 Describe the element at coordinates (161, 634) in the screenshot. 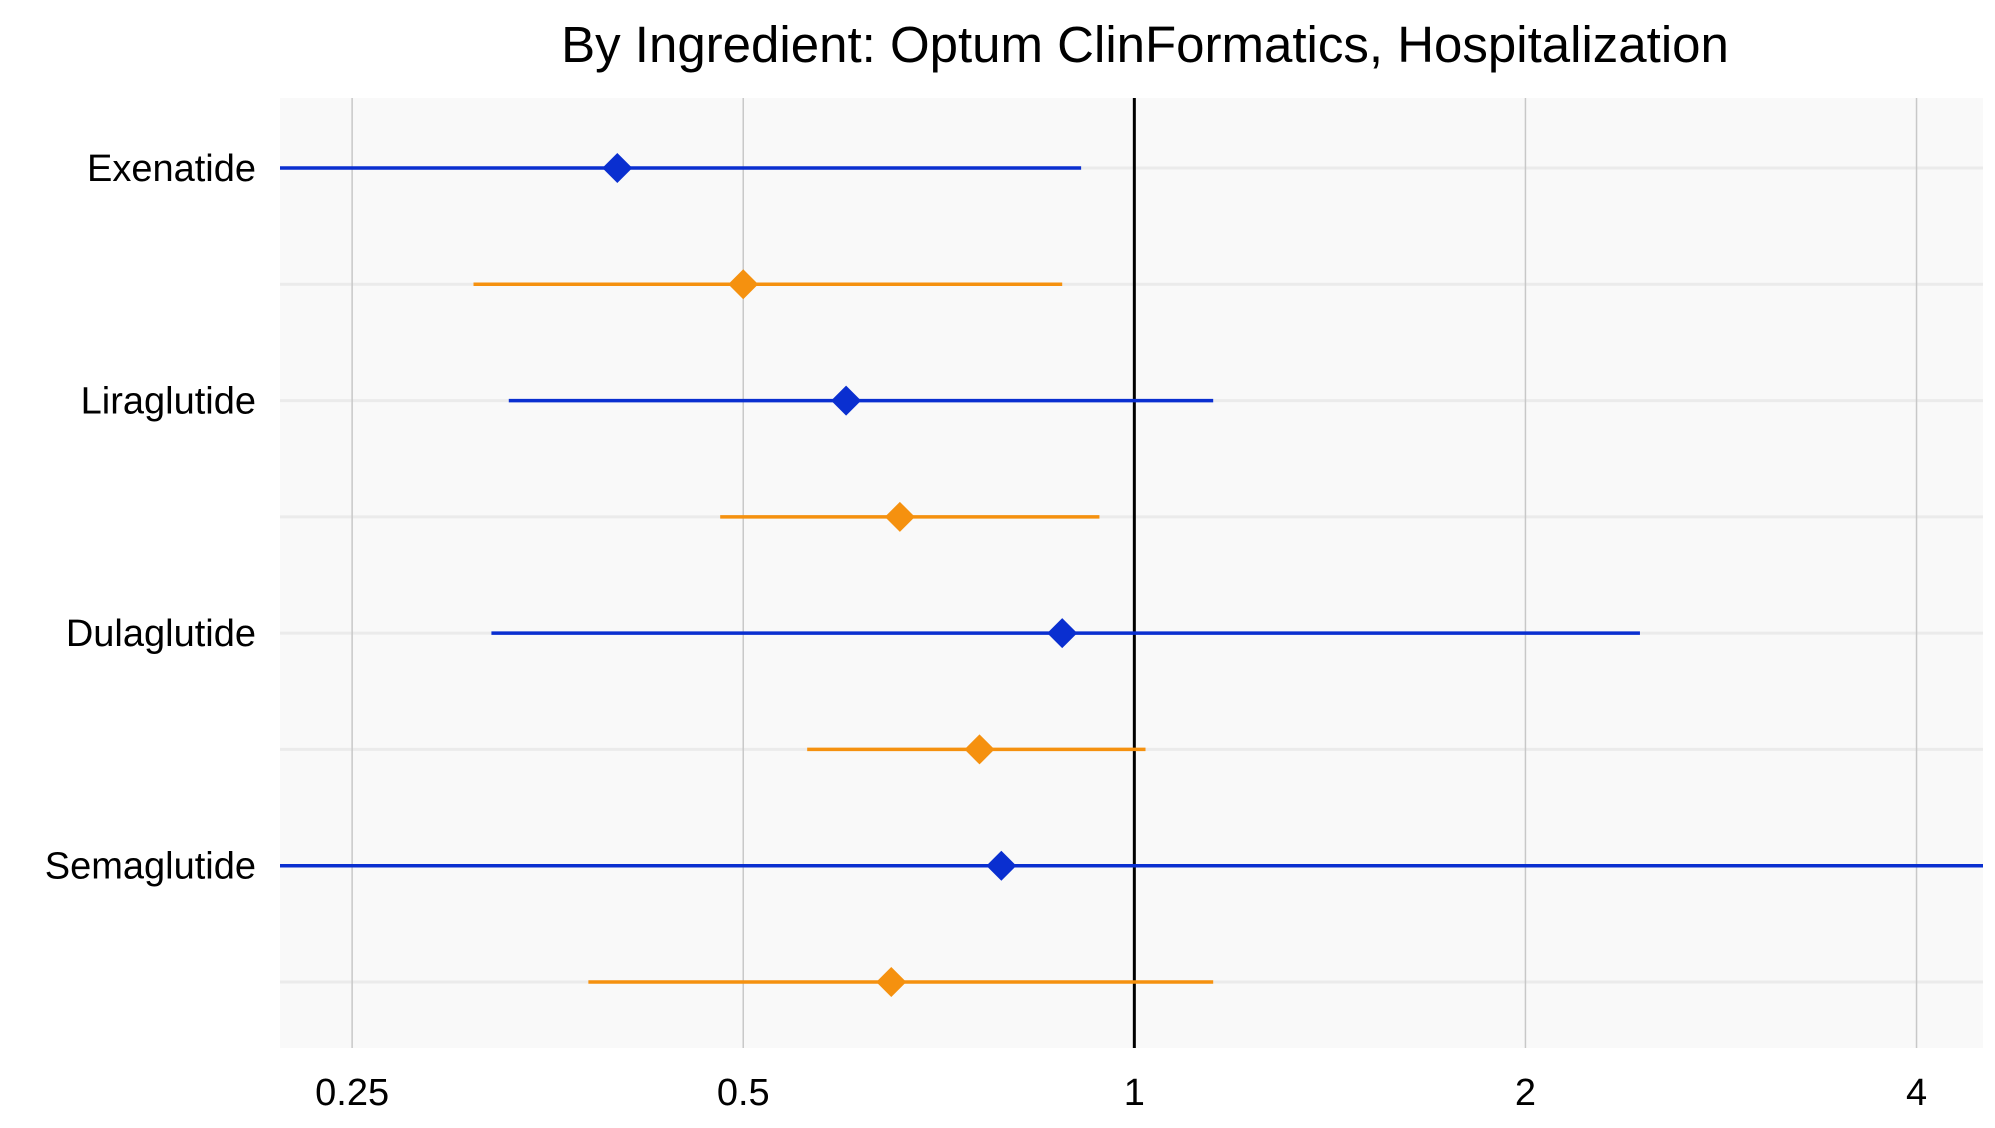

I see `y-axis-label: Dulaglutide` at that location.